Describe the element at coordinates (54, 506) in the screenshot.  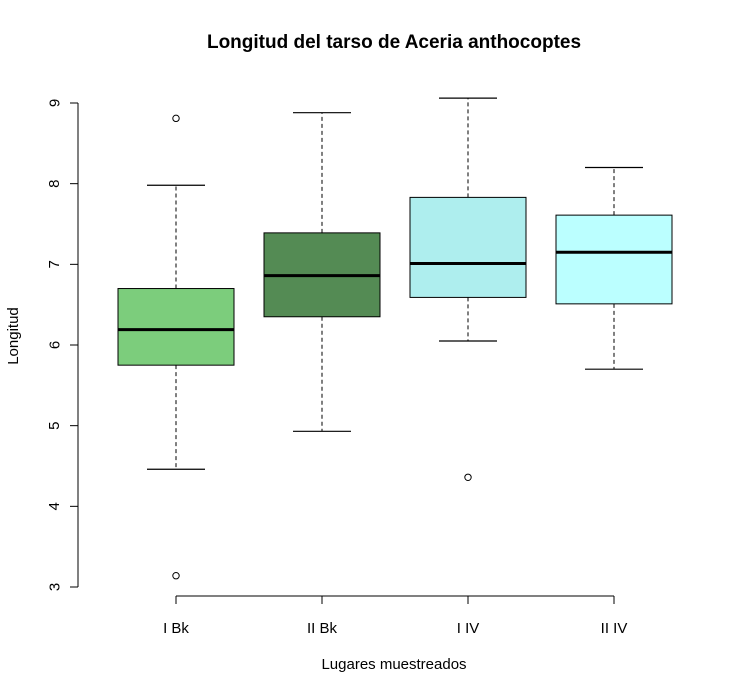
I see `y-tick-label: 4` at that location.